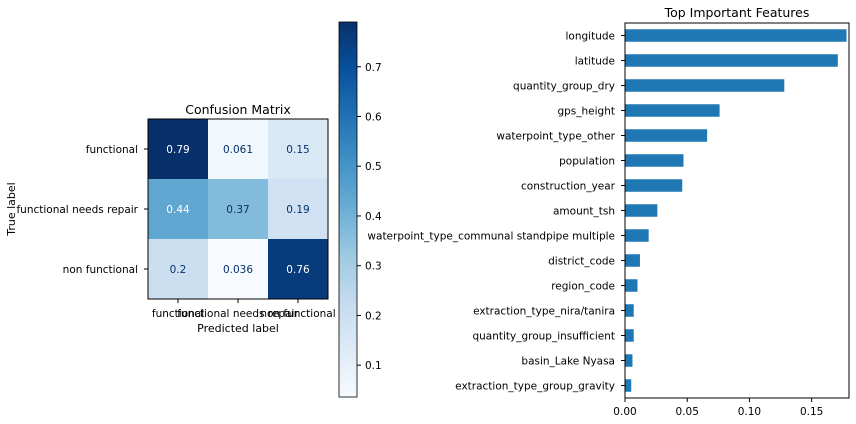 Image resolution: width=856 pixels, height=424 pixels. I want to click on colorbar-tick-label: 0.2, so click(373, 316).